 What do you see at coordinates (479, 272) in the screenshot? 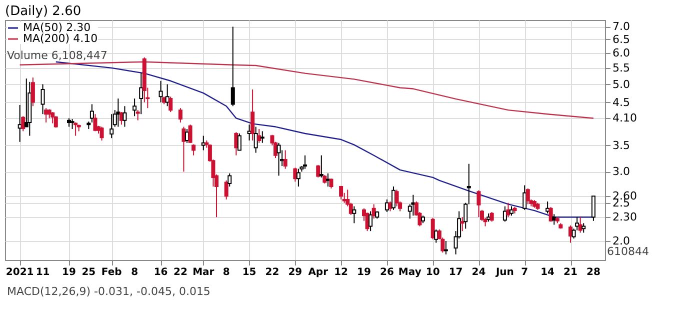
I see `x-tick-label: 24` at bounding box center [479, 272].